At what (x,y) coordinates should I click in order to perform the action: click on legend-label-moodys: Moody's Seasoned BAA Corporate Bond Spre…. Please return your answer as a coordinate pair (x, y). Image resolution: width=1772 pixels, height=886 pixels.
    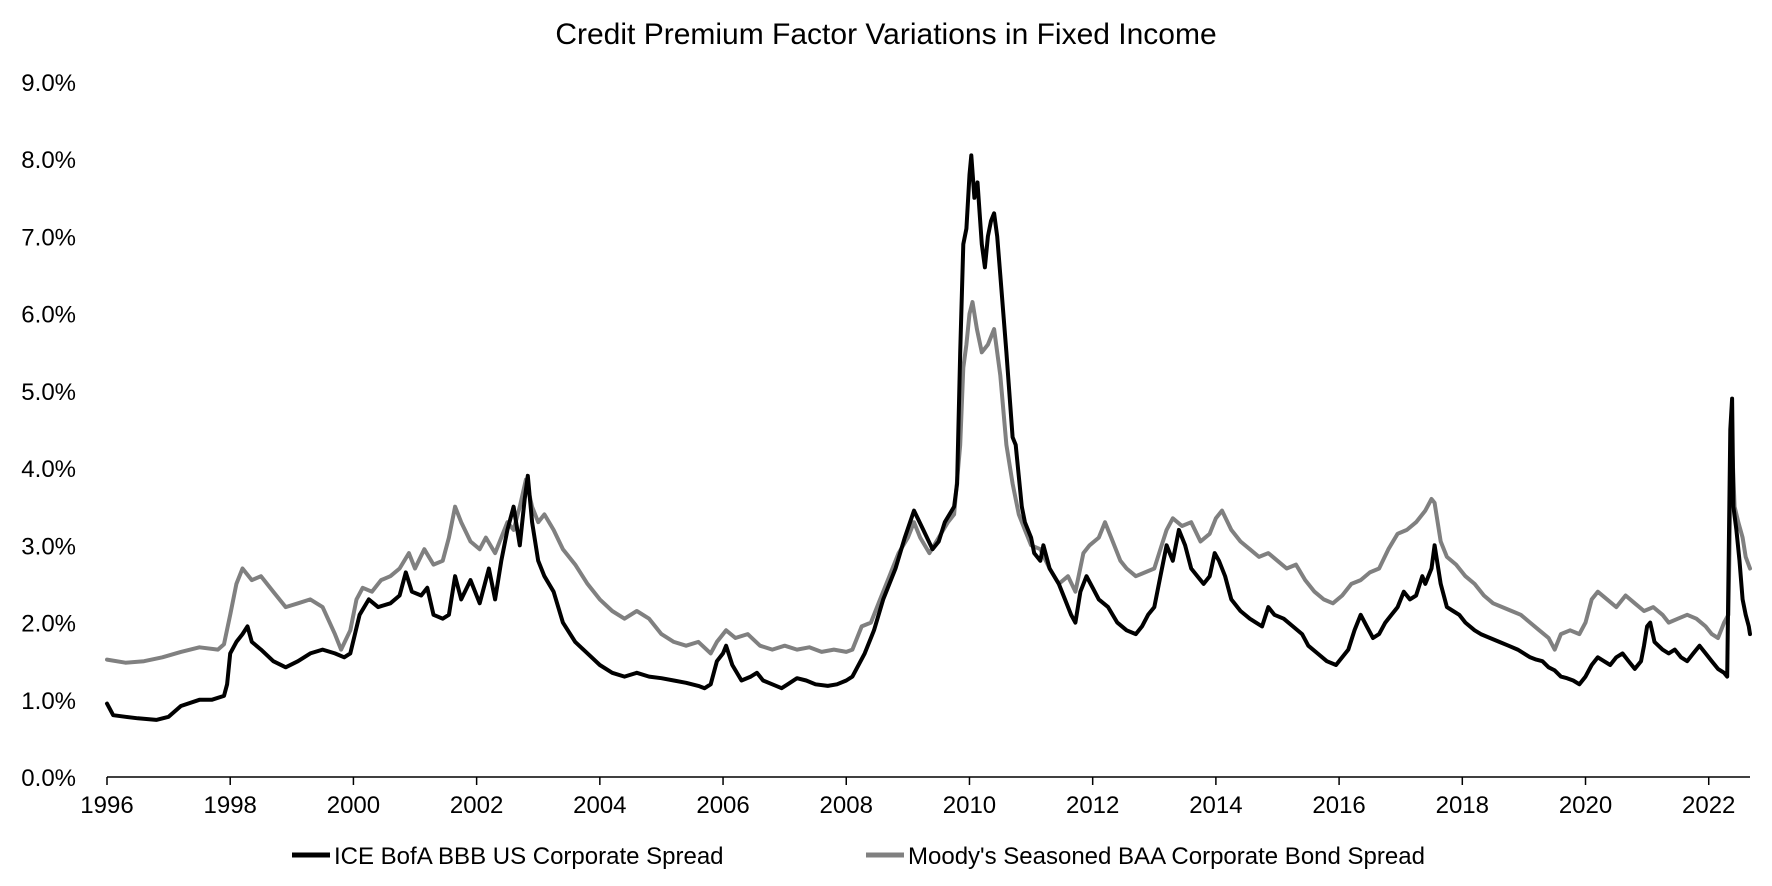
    Looking at the image, I should click on (1166, 856).